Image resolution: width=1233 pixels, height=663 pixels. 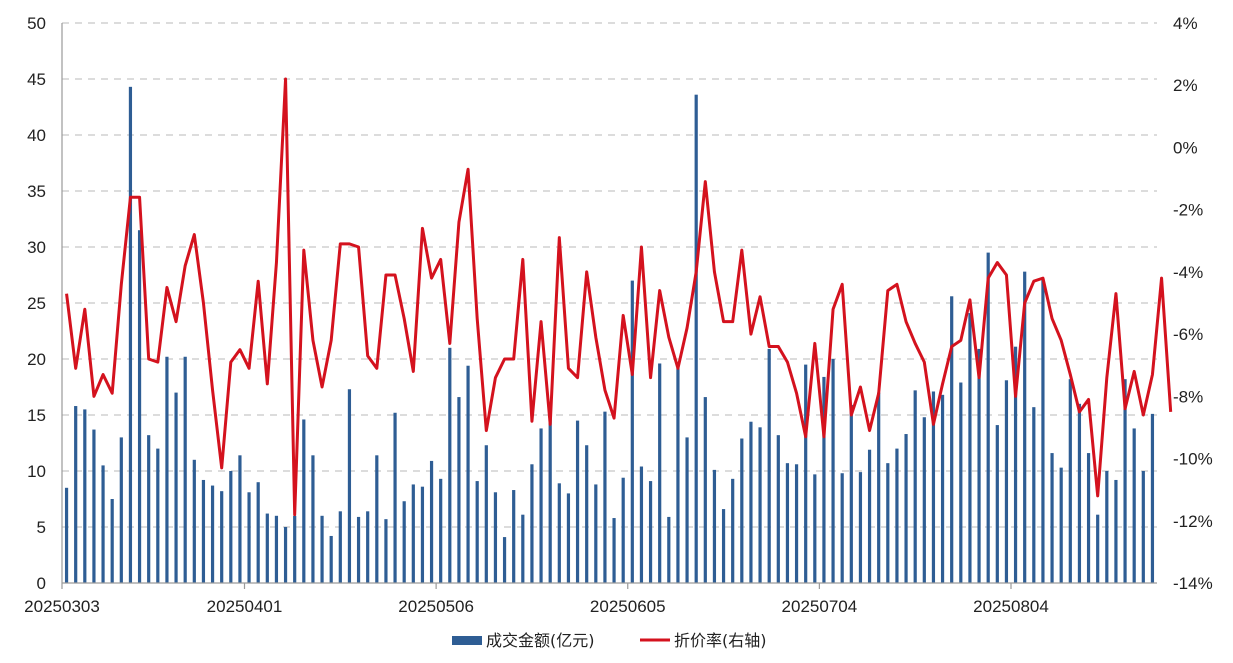 I want to click on left-tick-label: 20, so click(x=36, y=359).